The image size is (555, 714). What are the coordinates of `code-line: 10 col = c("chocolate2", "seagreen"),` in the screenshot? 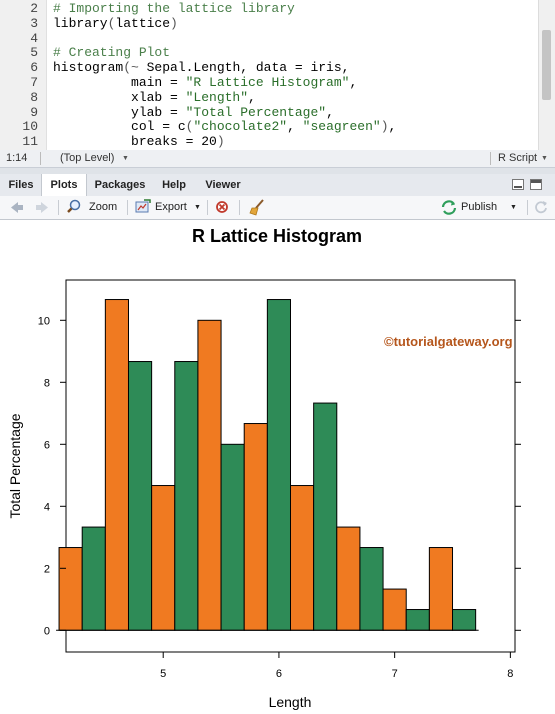 It's located at (277, 126).